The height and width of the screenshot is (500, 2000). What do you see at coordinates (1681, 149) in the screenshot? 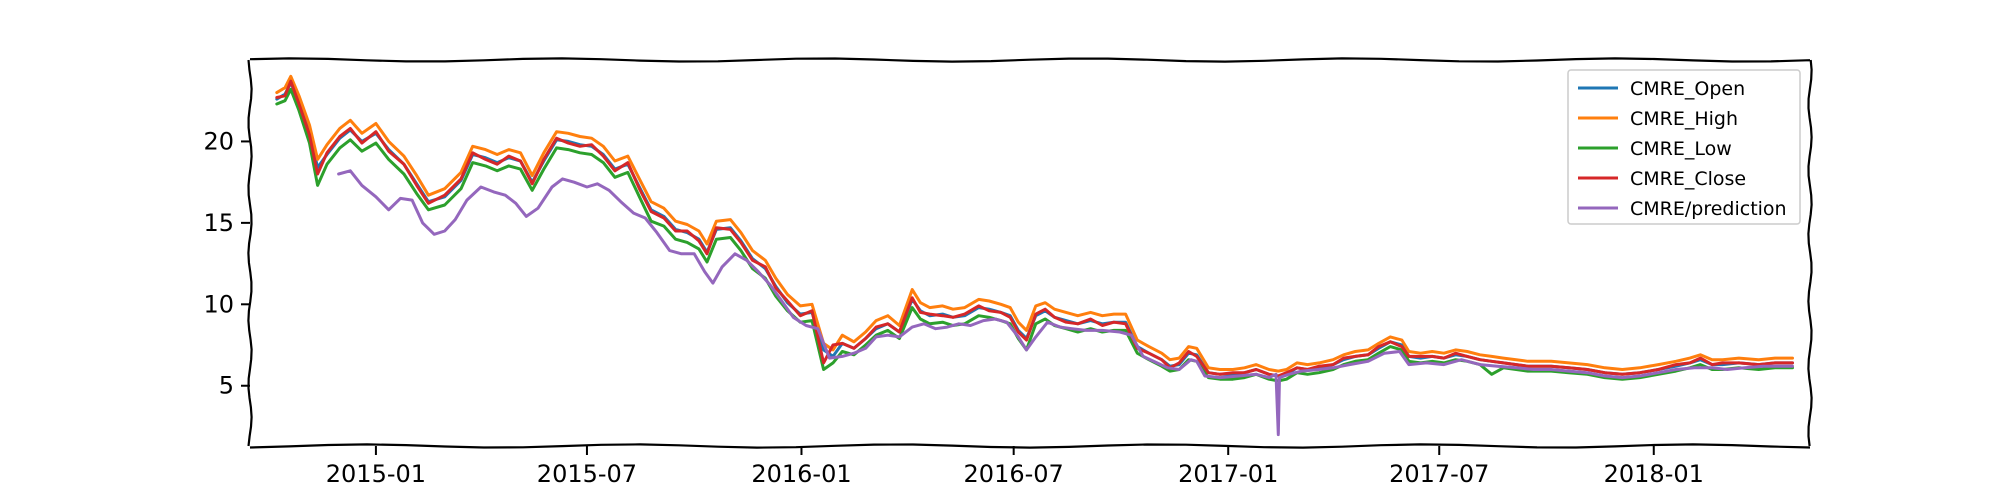
I see `legend-label: CMRE_Low` at bounding box center [1681, 149].